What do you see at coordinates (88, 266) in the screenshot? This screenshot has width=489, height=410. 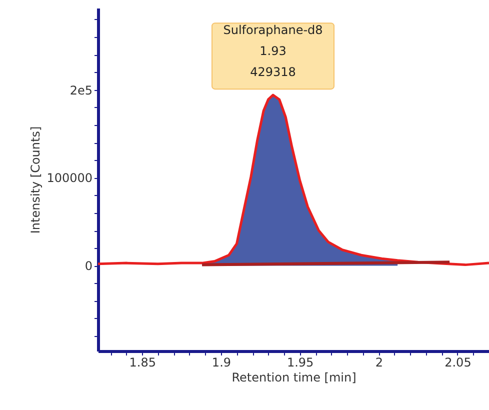 I see `y-tick-label: 0` at bounding box center [88, 266].